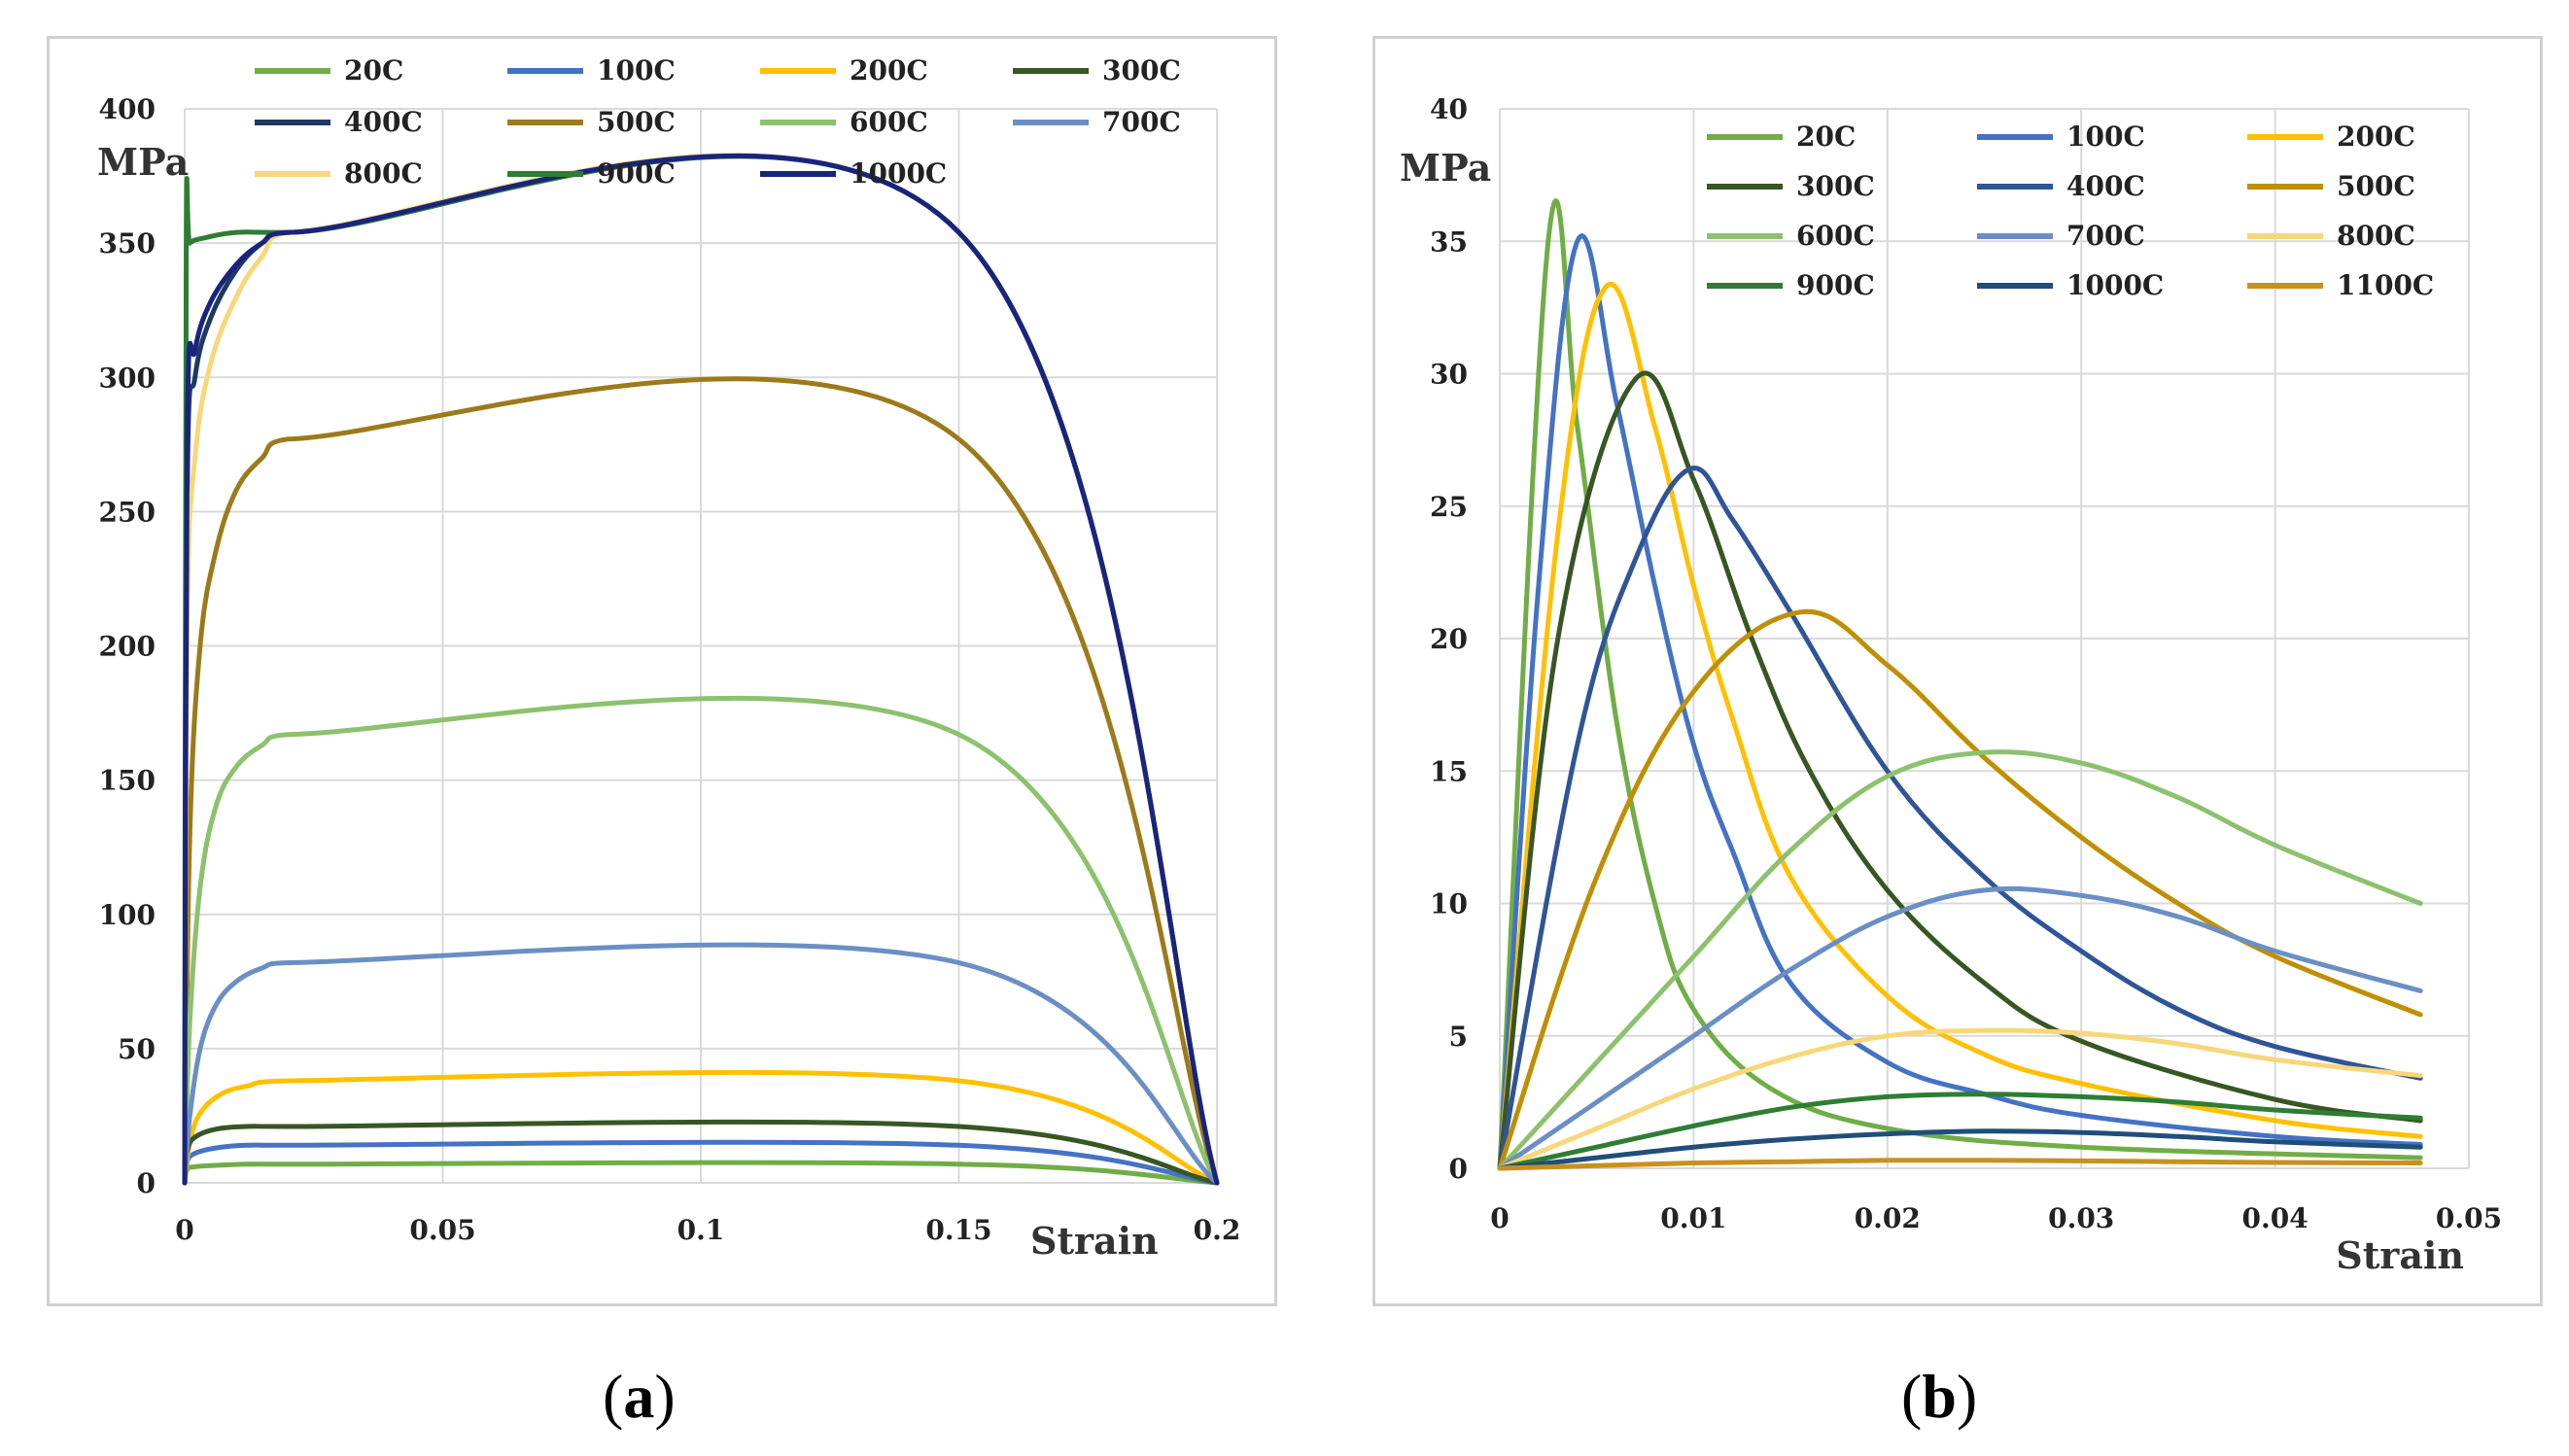 This screenshot has width=2569, height=1456. What do you see at coordinates (701, 1230) in the screenshot?
I see `x-tick-label: 0.1` at bounding box center [701, 1230].